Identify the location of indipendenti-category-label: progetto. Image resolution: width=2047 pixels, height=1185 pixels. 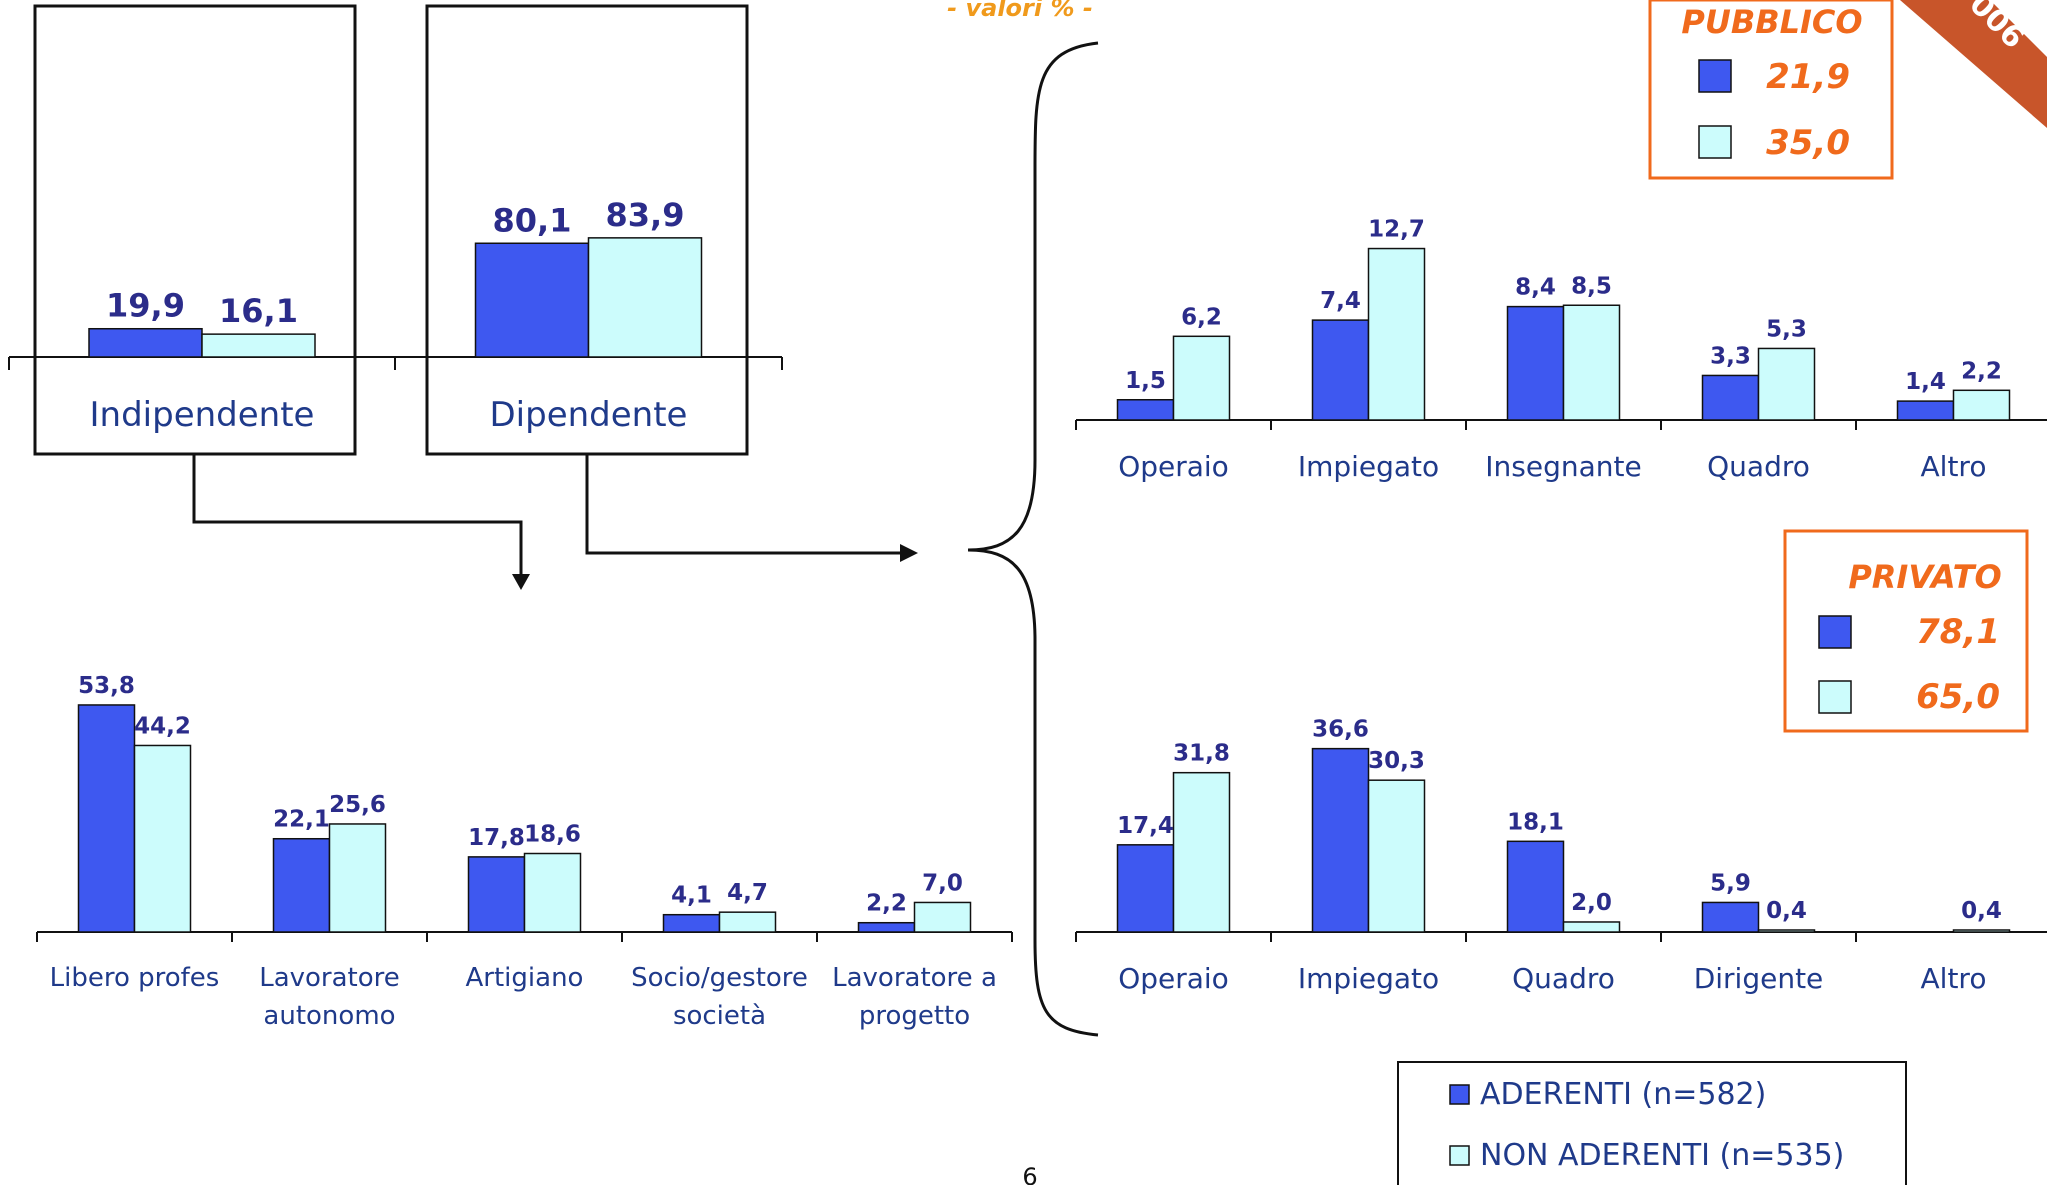
(914, 1016).